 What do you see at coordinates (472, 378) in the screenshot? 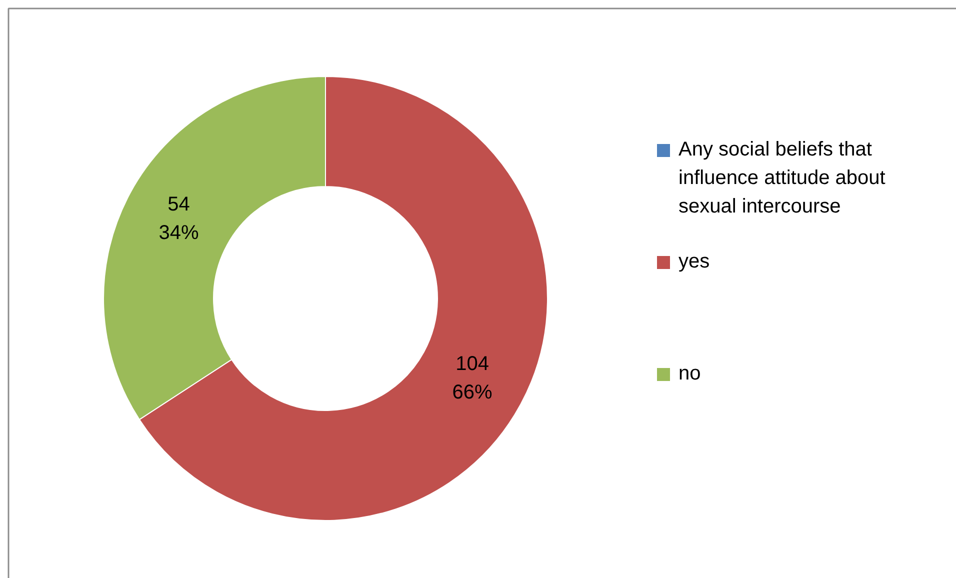
I see `data-label: 104 66%` at bounding box center [472, 378].